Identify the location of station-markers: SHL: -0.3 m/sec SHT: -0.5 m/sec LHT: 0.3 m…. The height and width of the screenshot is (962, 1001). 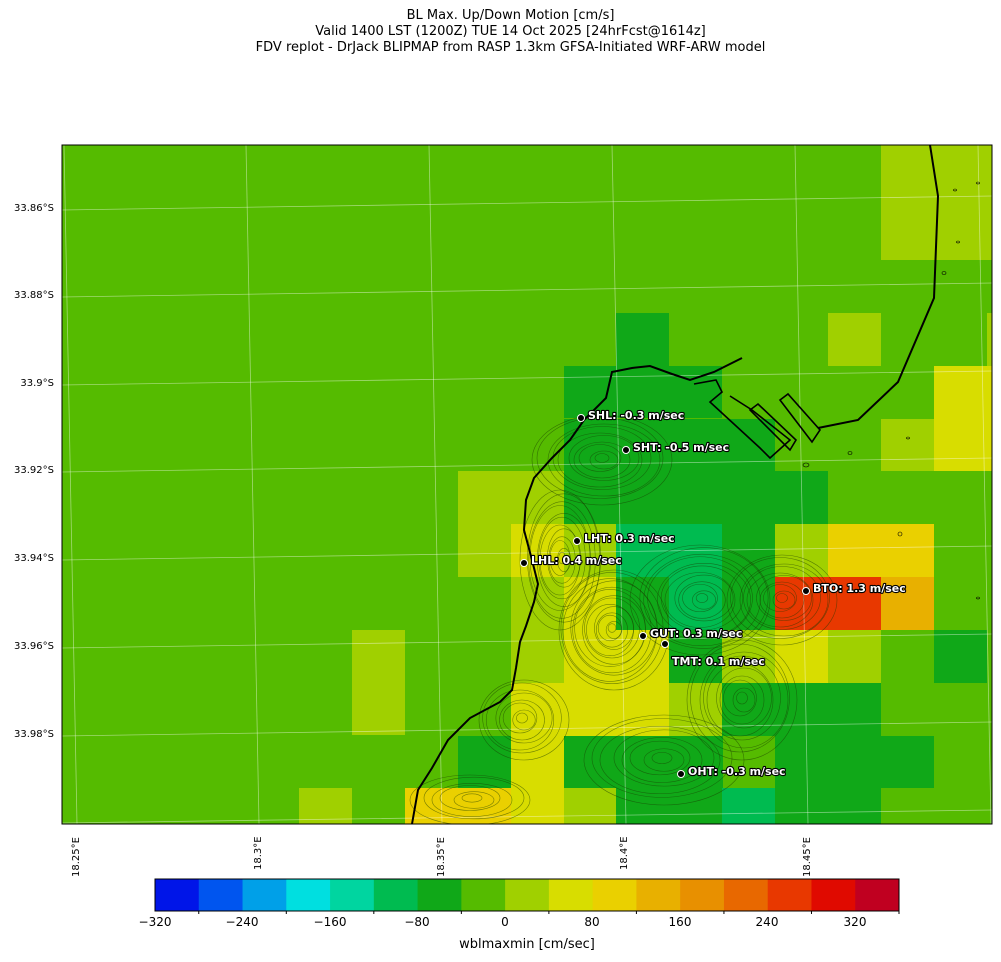
(713, 593).